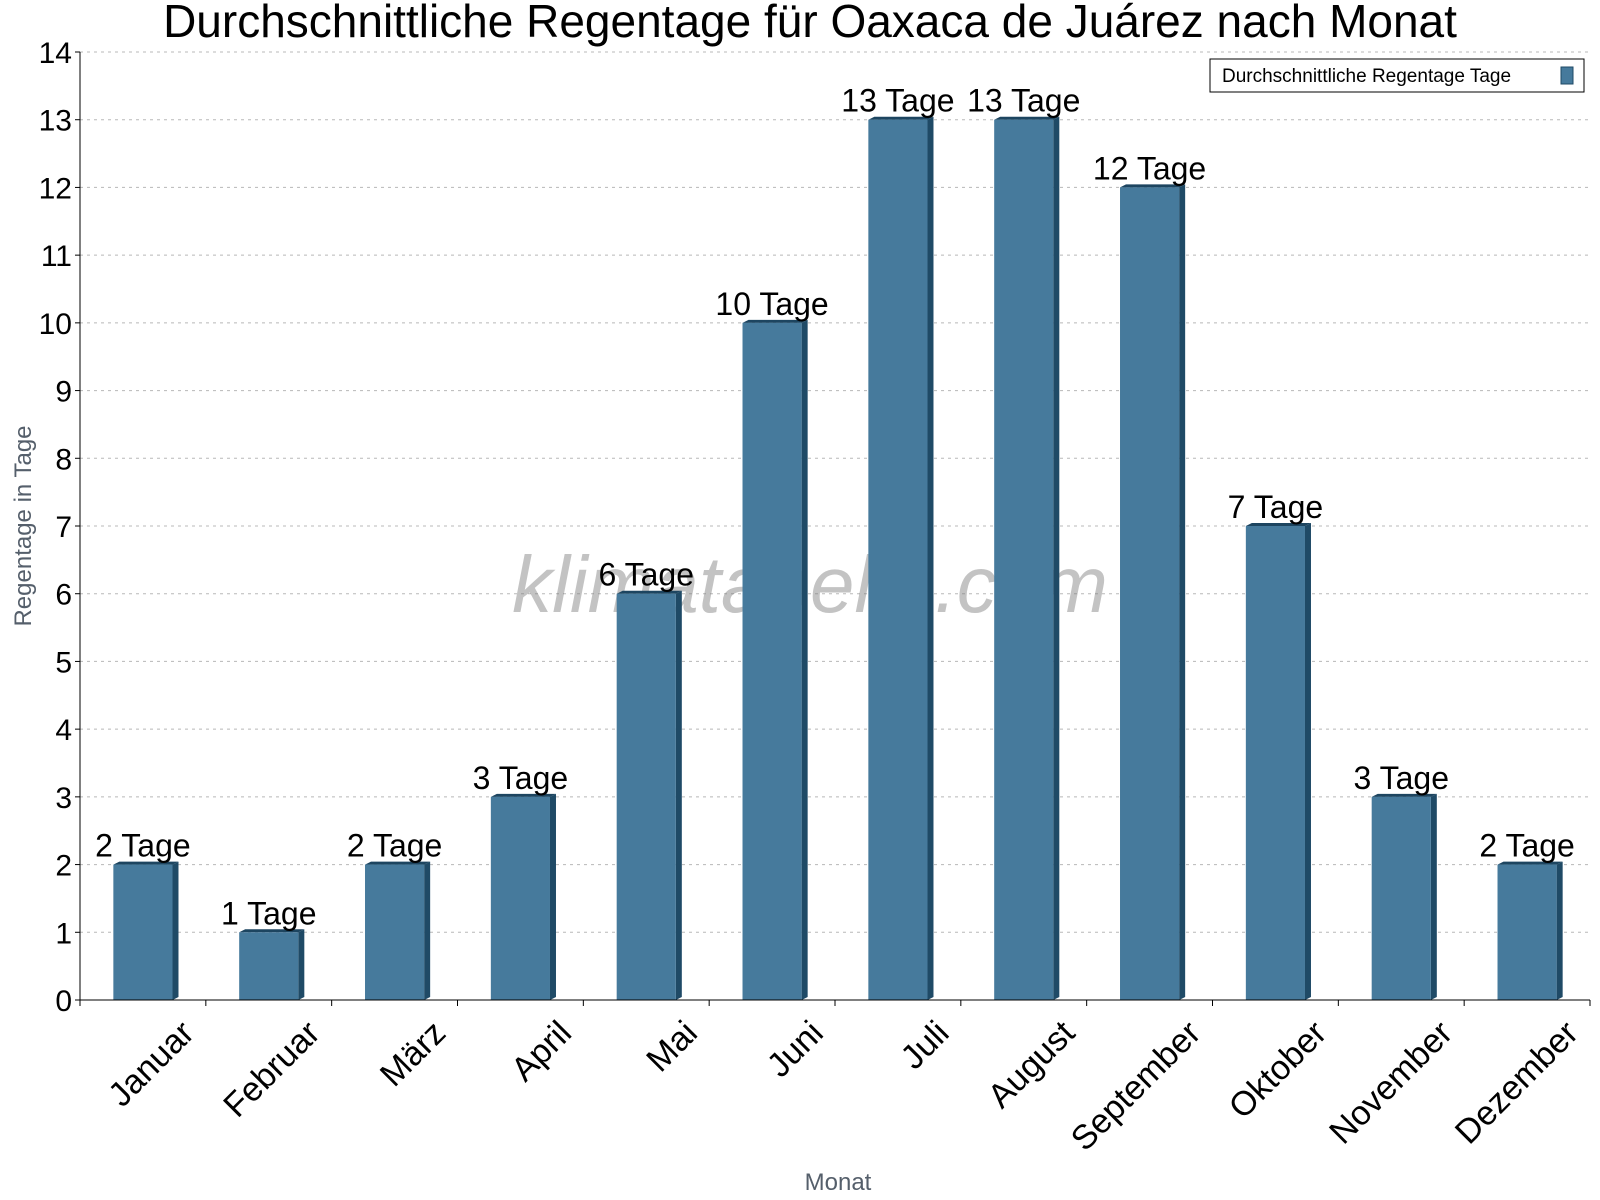  Describe the element at coordinates (672, 1047) in the screenshot. I see `x-tick-label: Mai` at that location.